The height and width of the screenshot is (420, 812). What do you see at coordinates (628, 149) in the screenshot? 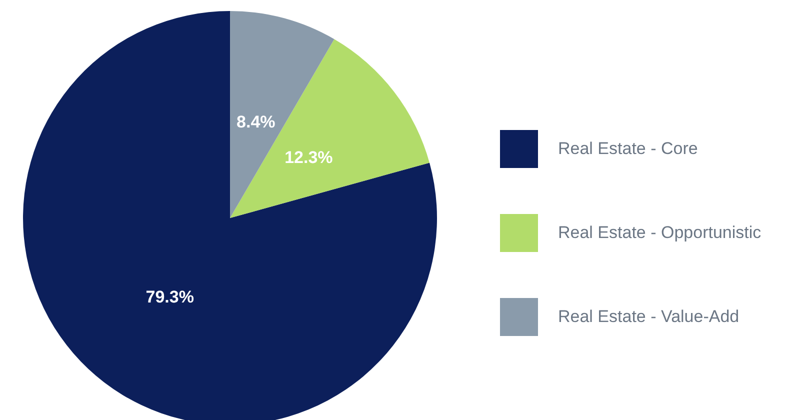
I see `legend-label: Real Estate - Core` at bounding box center [628, 149].